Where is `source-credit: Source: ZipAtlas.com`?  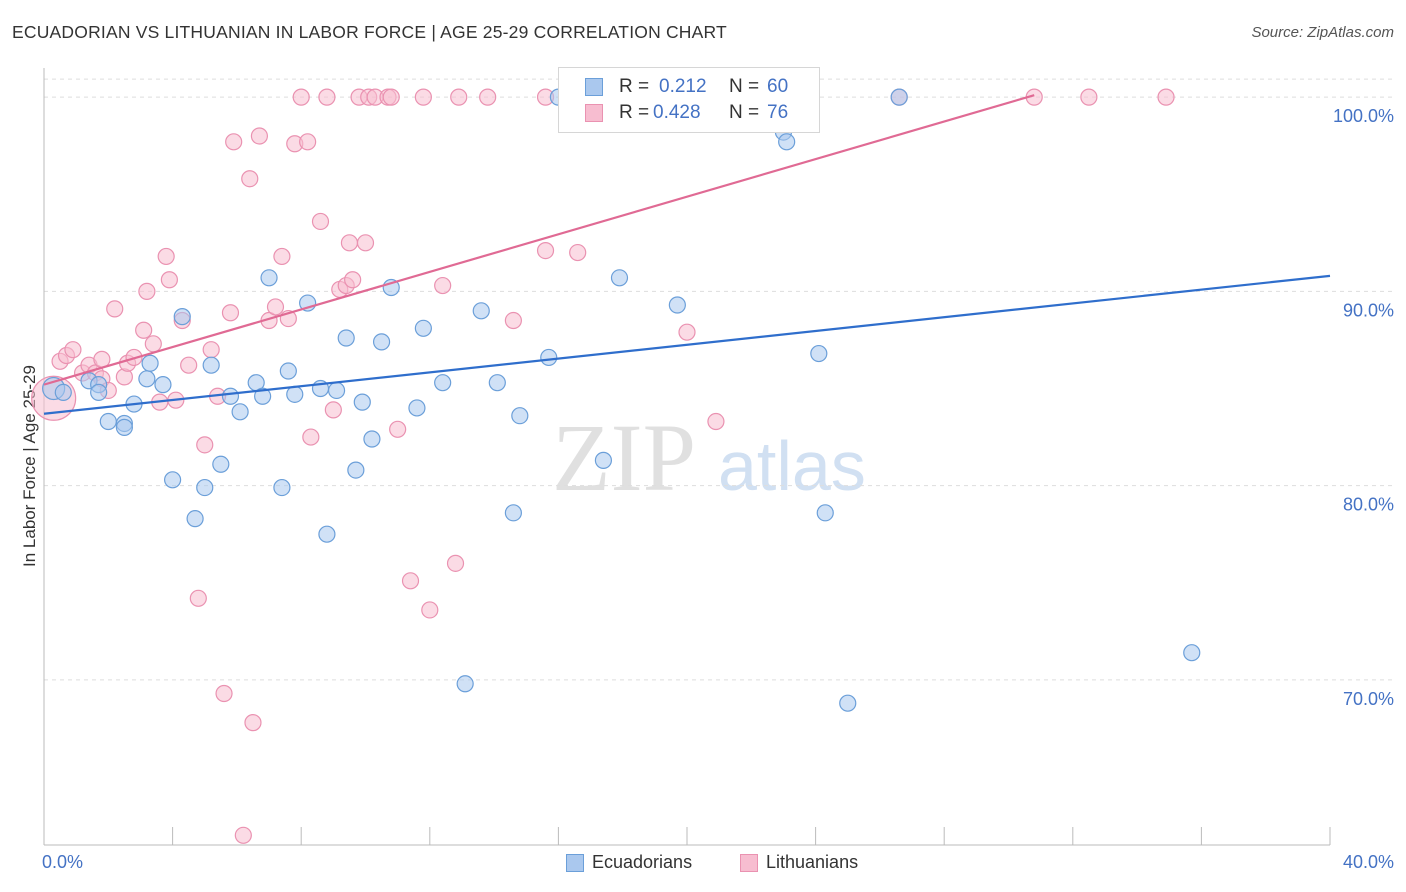 source-credit: Source: ZipAtlas.com is located at coordinates (1322, 32).